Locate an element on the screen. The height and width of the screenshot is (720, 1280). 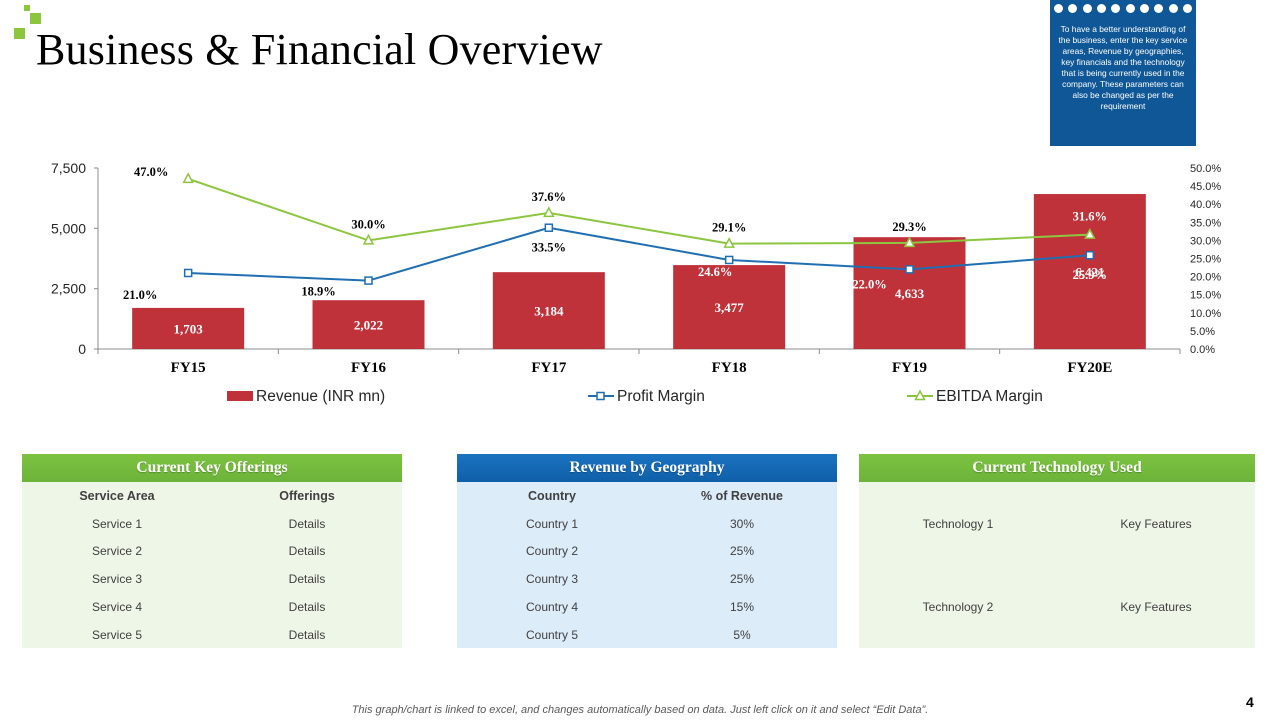
profit-margin-label: 22.0% is located at coordinates (869, 284).